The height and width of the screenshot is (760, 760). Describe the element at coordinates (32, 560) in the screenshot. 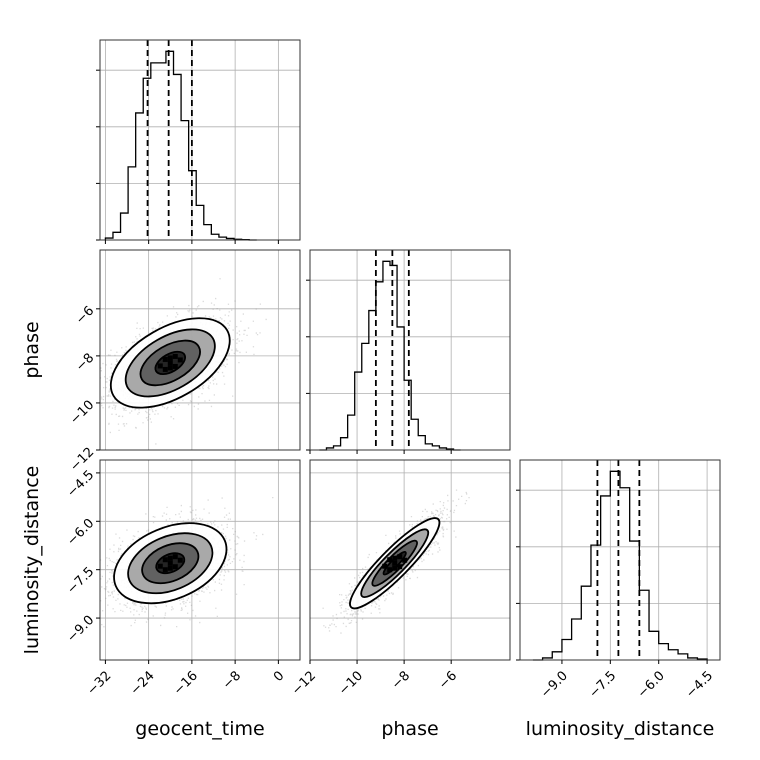

I see `y-axis-label-luminosity_distance: luminosity_distance` at that location.